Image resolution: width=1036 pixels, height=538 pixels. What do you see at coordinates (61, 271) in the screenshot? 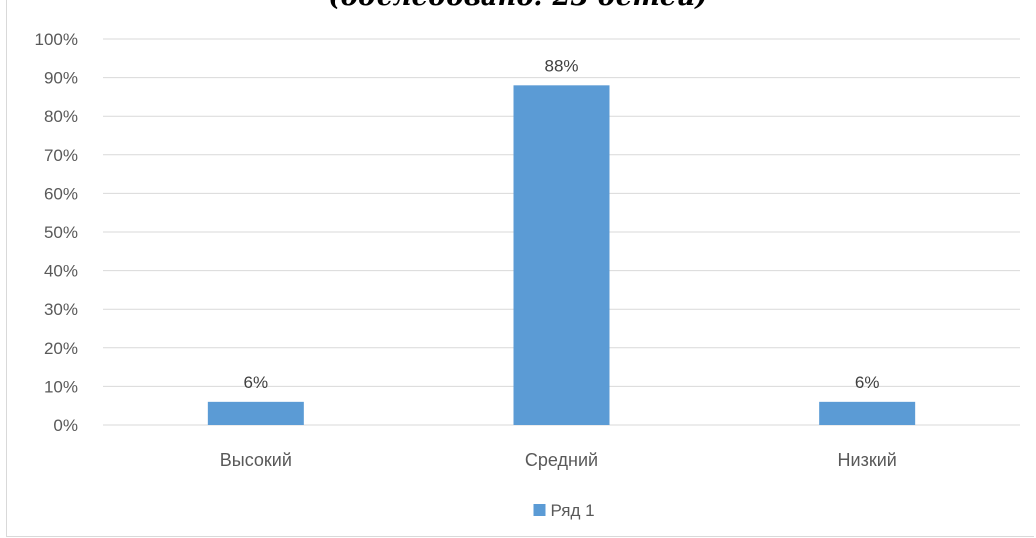
I see `y-tick-label: 40%` at bounding box center [61, 271].